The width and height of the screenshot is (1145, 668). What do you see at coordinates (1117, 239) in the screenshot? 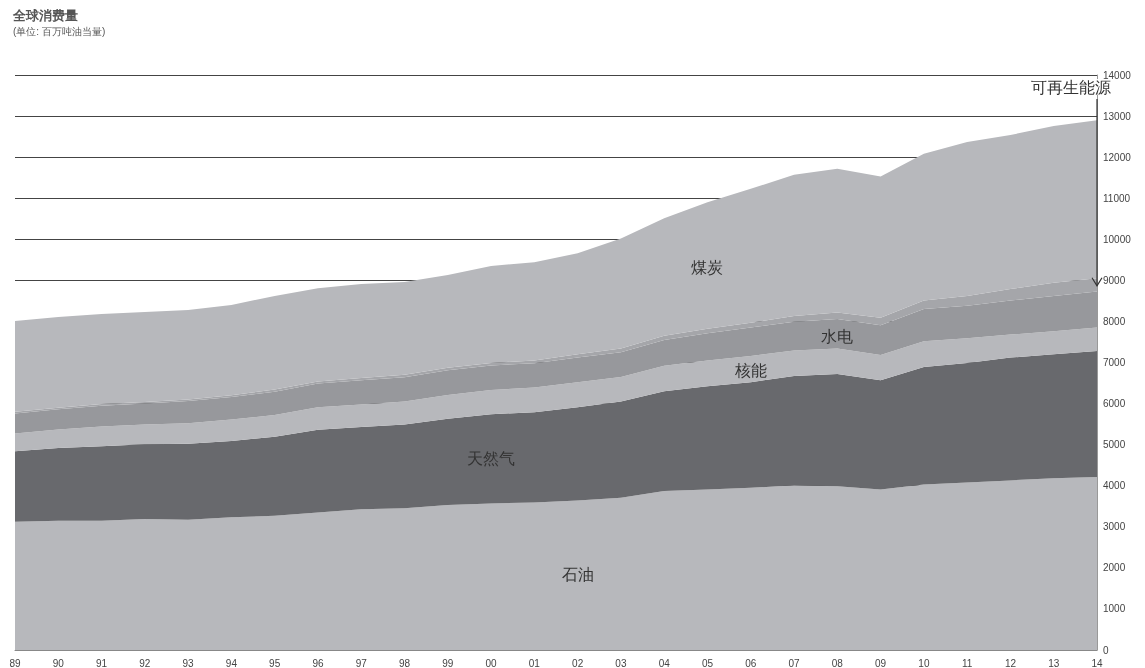
I see `y-tick-label: 10000` at bounding box center [1117, 239].